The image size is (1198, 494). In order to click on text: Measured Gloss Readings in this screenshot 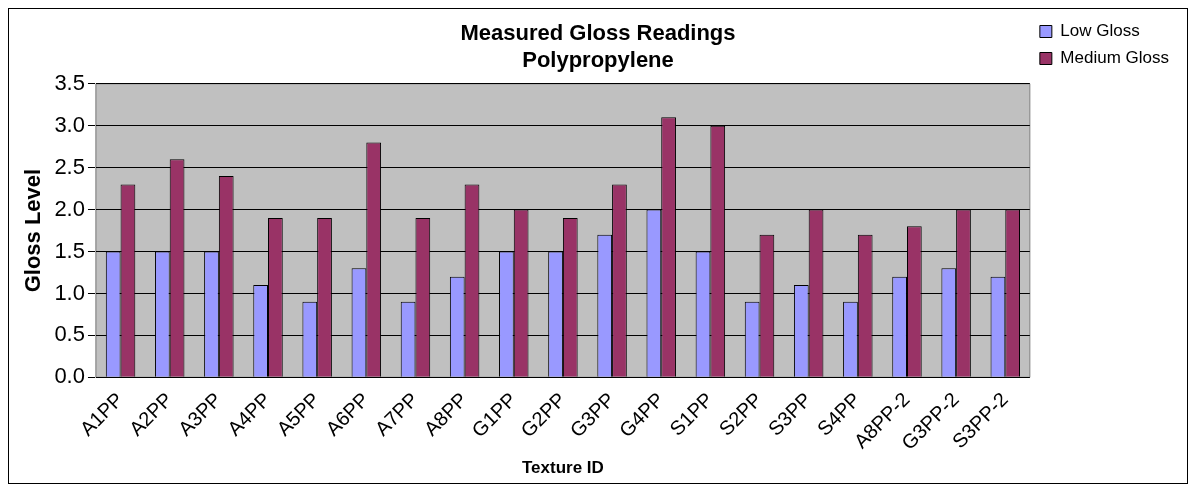, I will do `click(598, 33)`.